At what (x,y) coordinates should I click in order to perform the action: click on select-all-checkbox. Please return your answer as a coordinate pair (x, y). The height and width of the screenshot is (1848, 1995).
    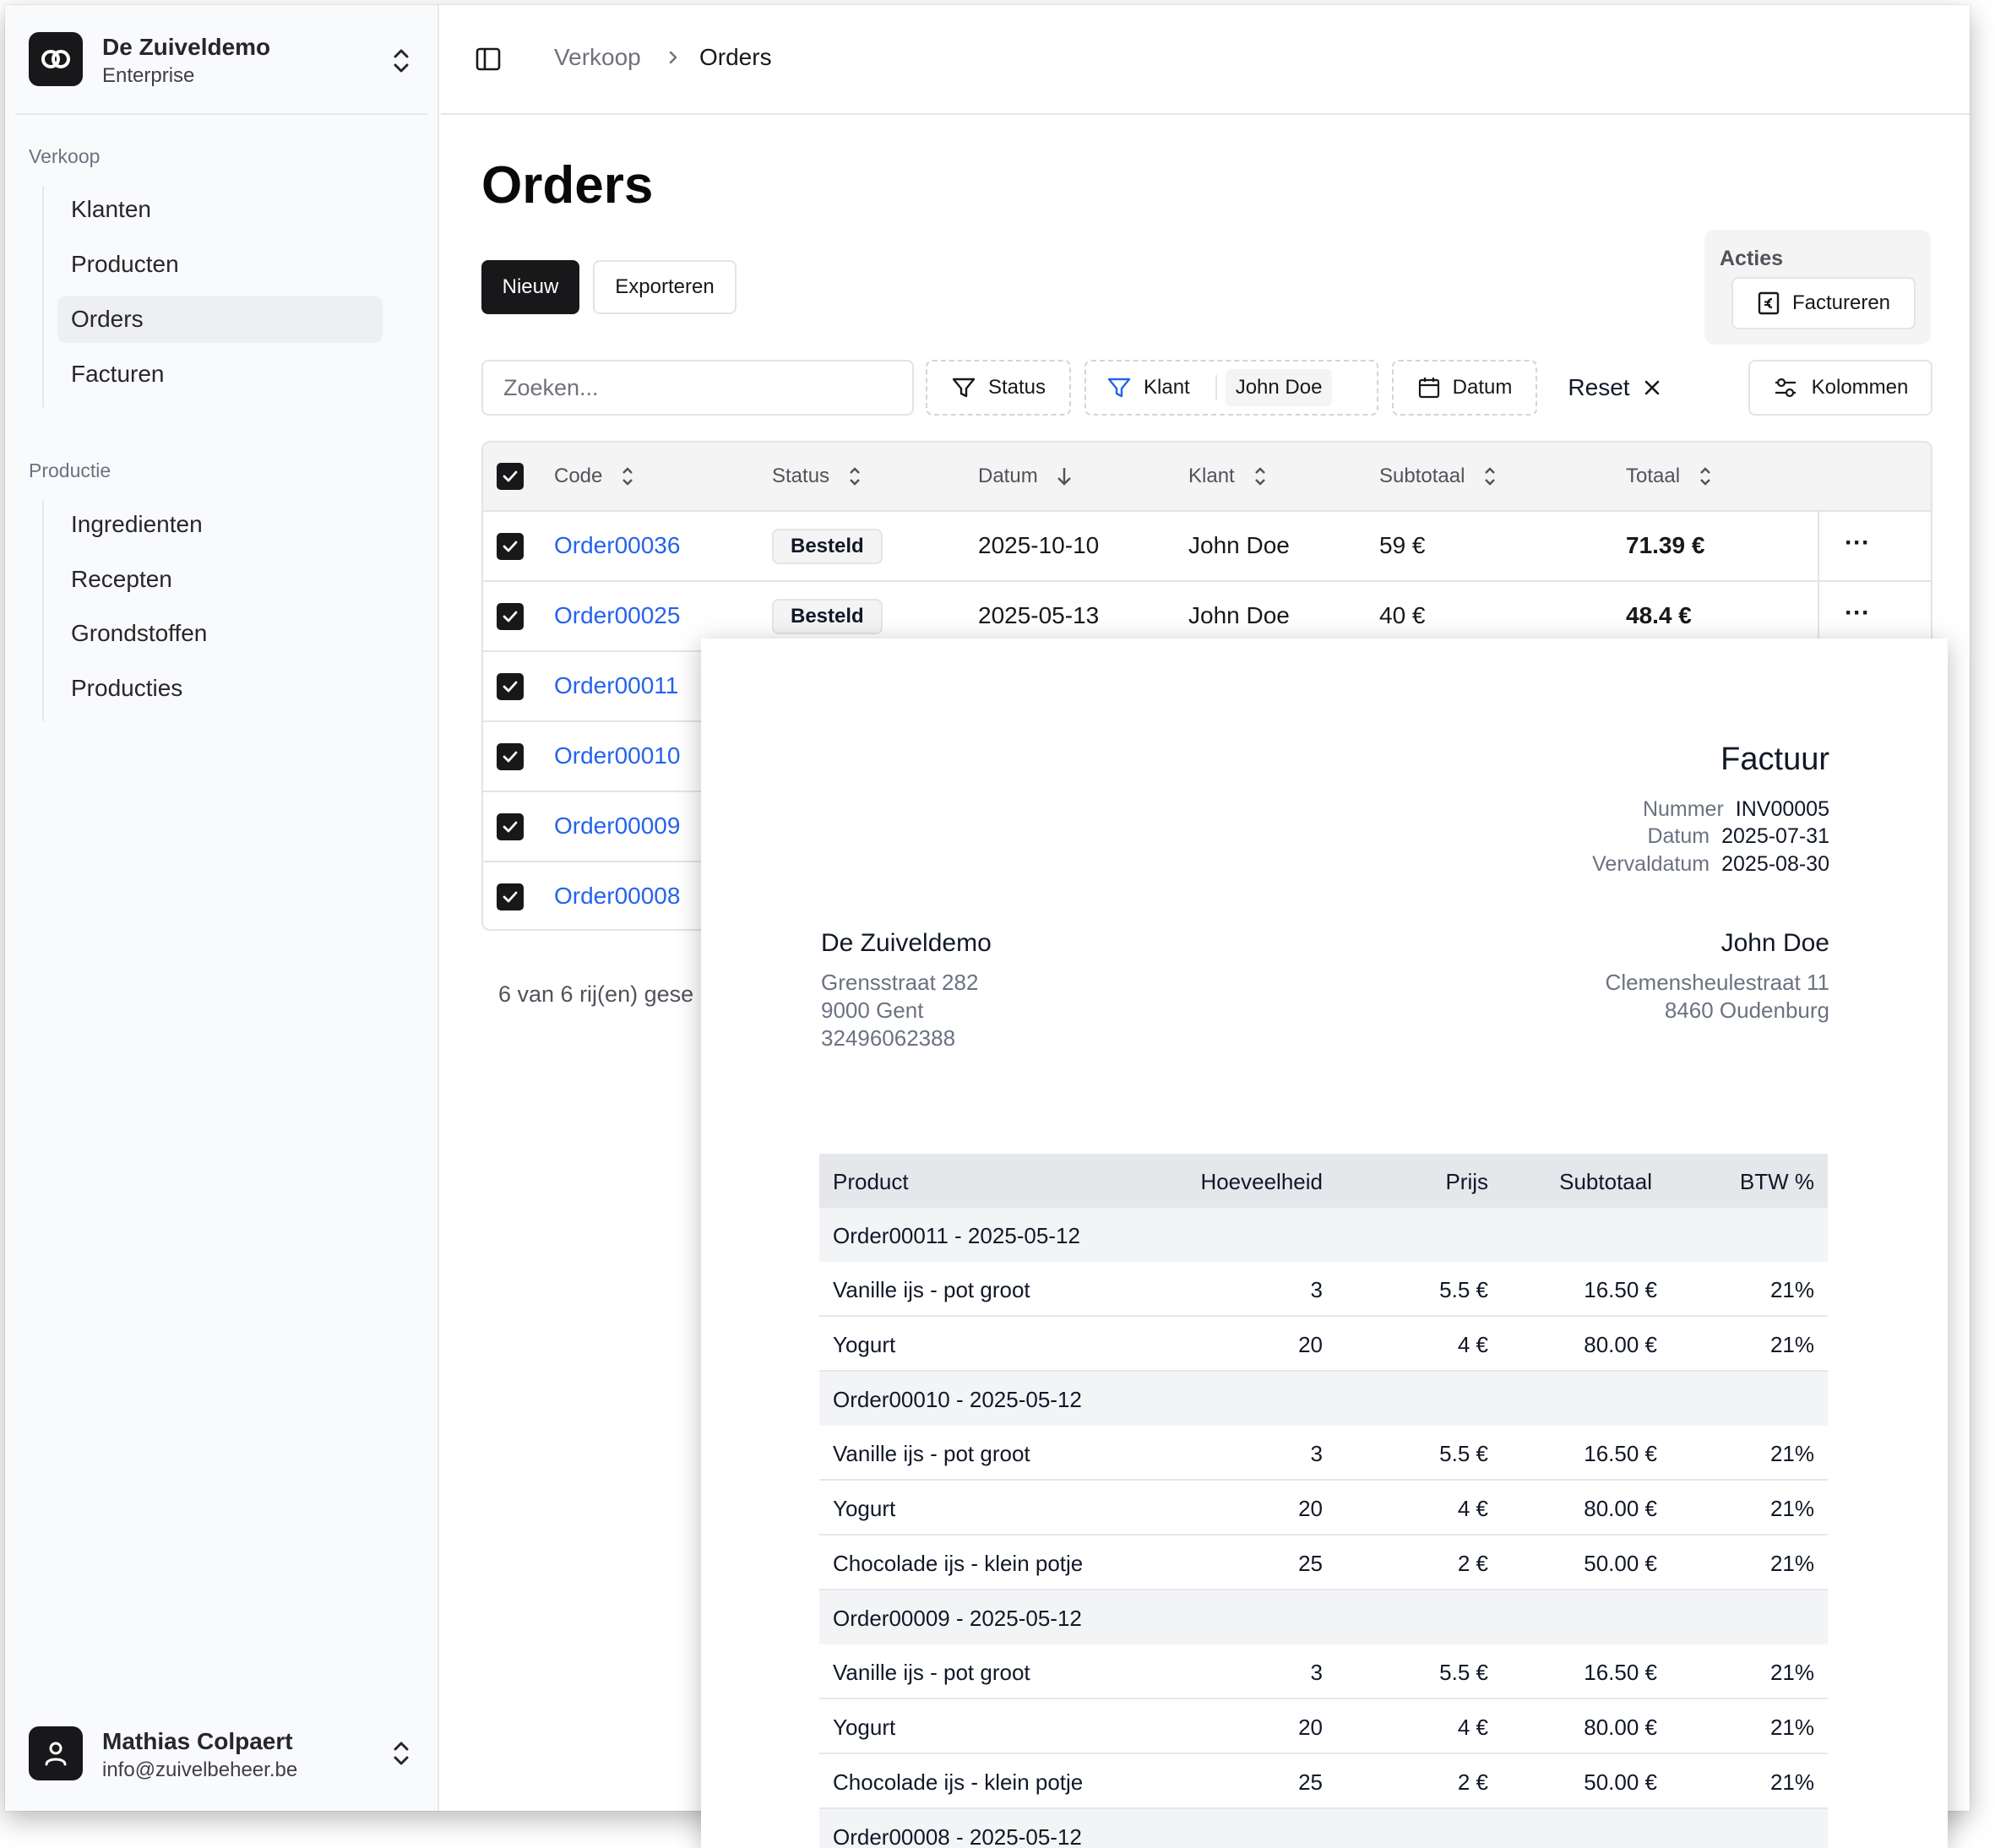
    Looking at the image, I should click on (511, 476).